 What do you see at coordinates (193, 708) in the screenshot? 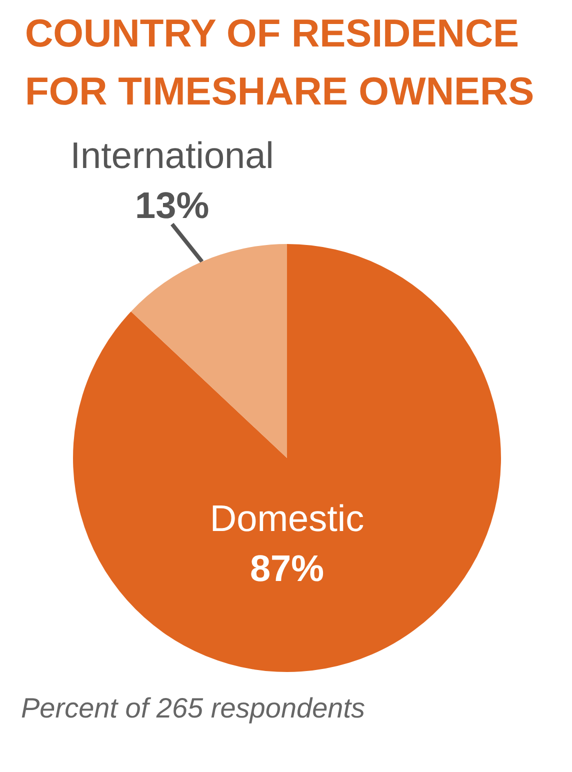
I see `text: Percent of 265 respondents` at bounding box center [193, 708].